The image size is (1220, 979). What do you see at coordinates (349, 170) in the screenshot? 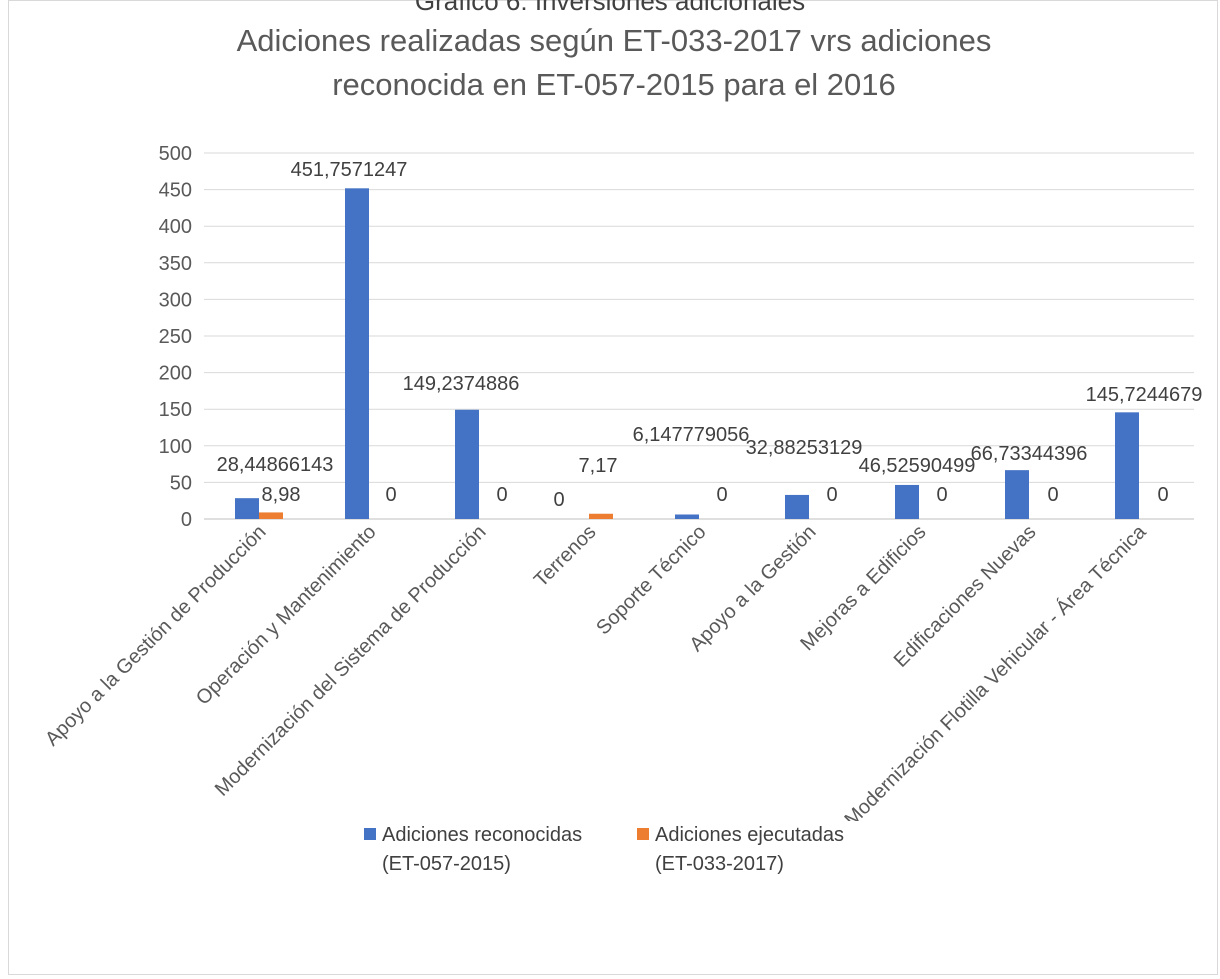
I see `data-label-series0-1: 451,7571247` at bounding box center [349, 170].